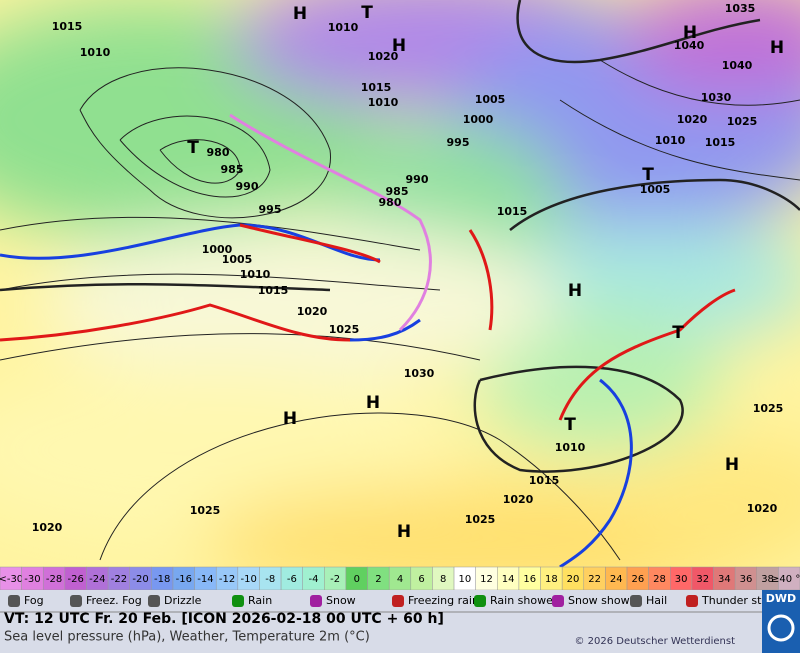 This screenshot has width=800, height=657. What do you see at coordinates (227, 579) in the screenshot?
I see `scale-label: -12` at bounding box center [227, 579].